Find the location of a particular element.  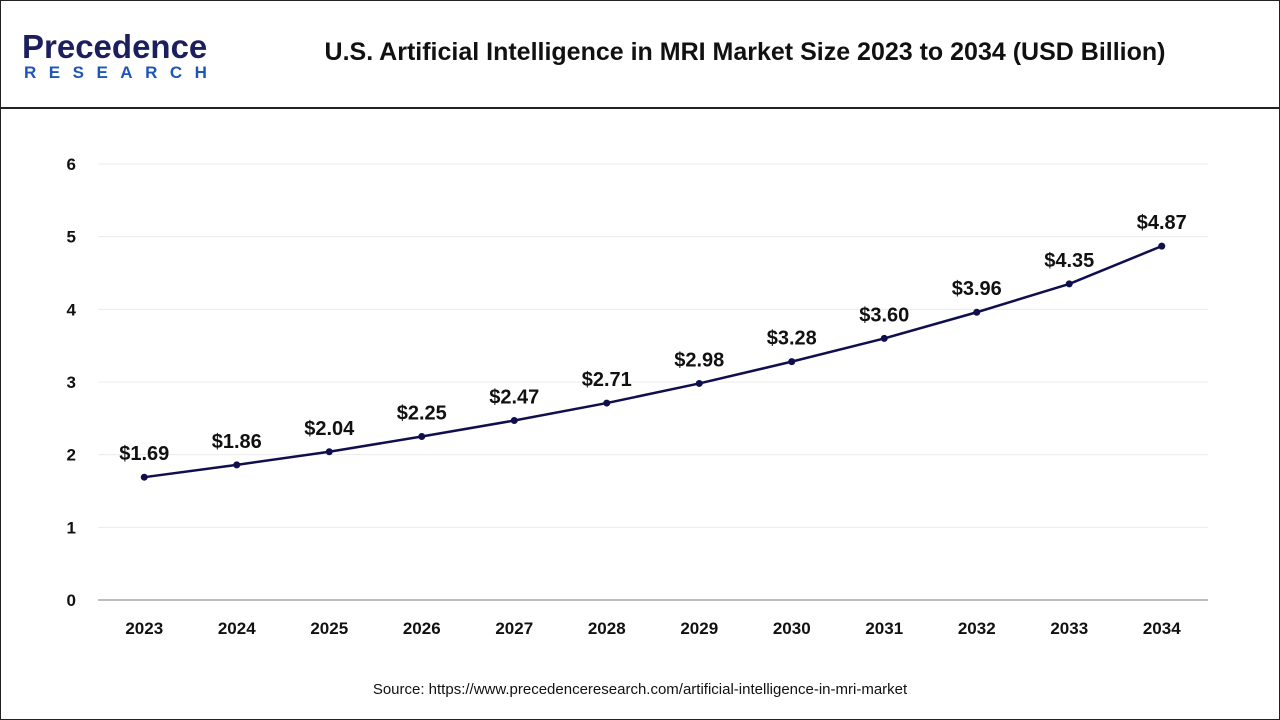

data-label: $2.47 is located at coordinates (514, 398).